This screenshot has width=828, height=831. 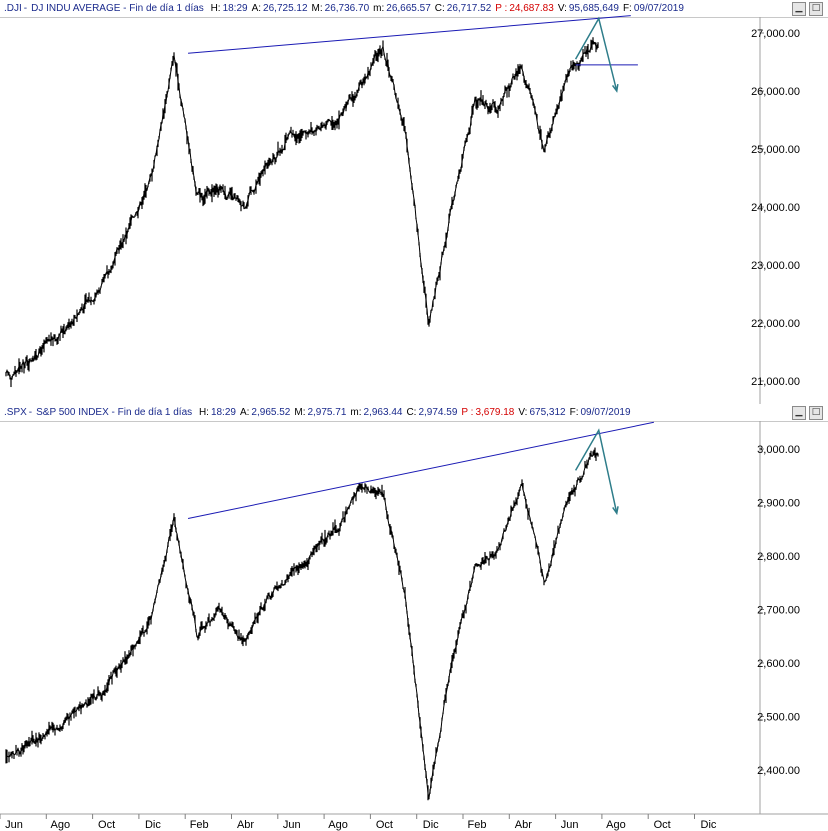 What do you see at coordinates (409, 34) in the screenshot?
I see `resistance-trendline` at bounding box center [409, 34].